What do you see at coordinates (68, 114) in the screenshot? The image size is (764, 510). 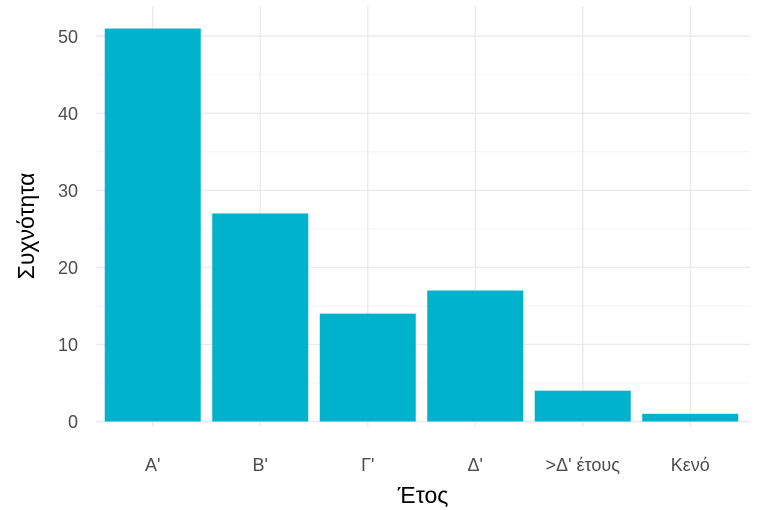 I see `y-tick-label: 40` at bounding box center [68, 114].